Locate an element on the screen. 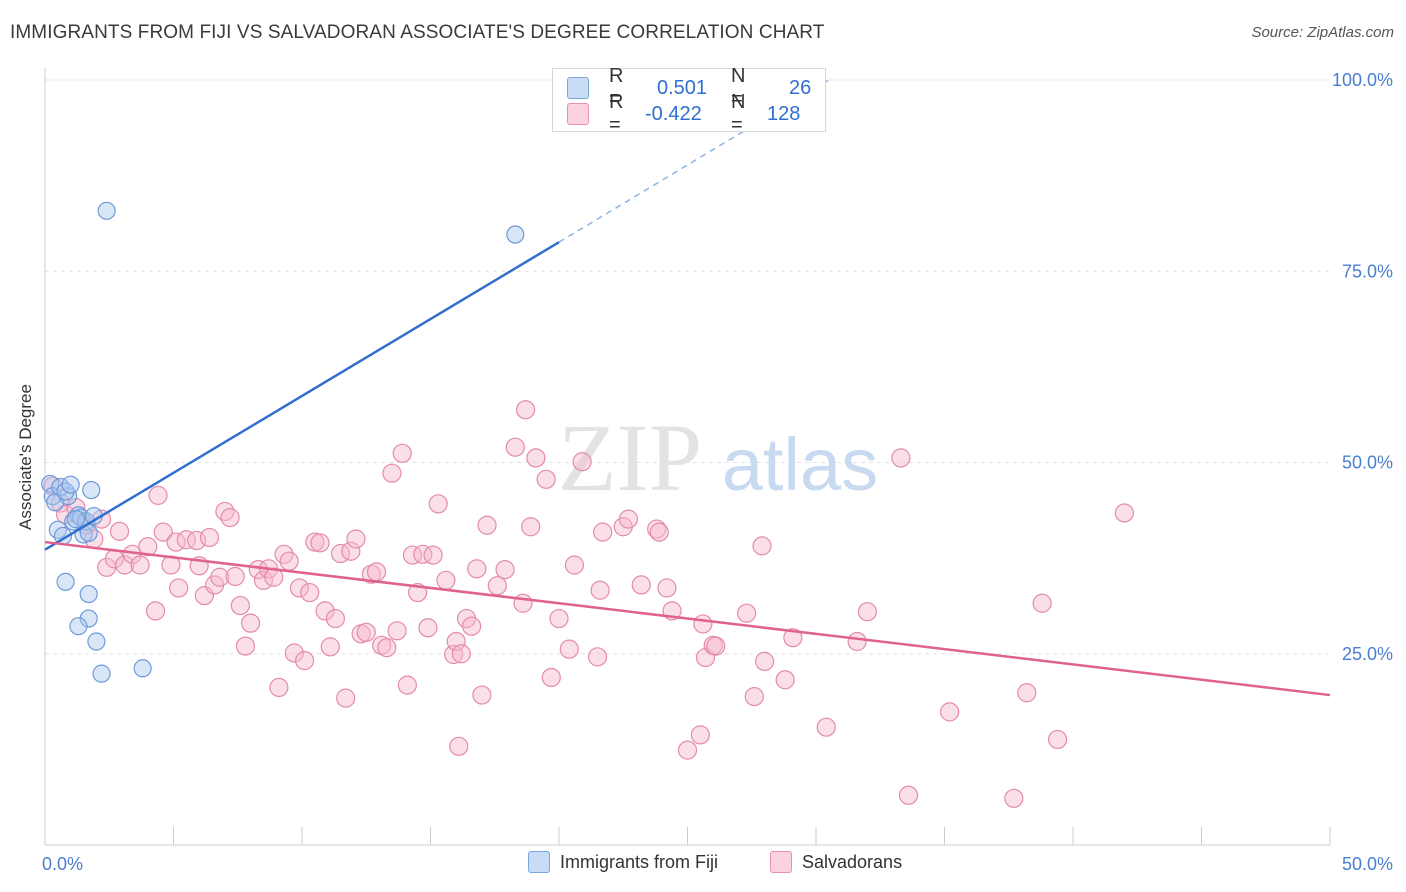 The height and width of the screenshot is (892, 1406). stats-box: R = 0.501 N = 26 R = -0.422 N = 128 is located at coordinates (689, 100).